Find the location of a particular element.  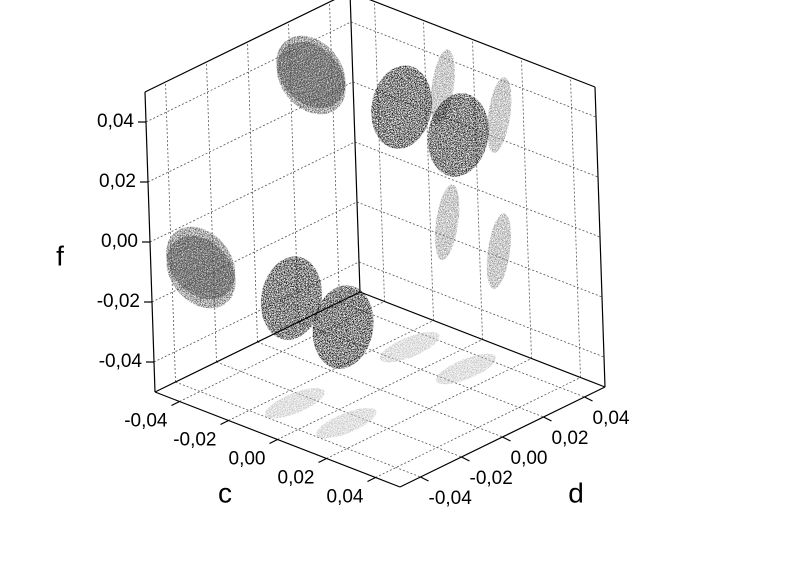

x-tick-label: 0,00 is located at coordinates (247, 459).